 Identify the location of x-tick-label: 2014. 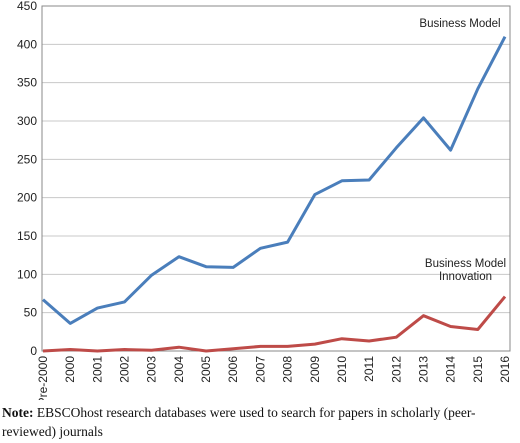
(451, 369).